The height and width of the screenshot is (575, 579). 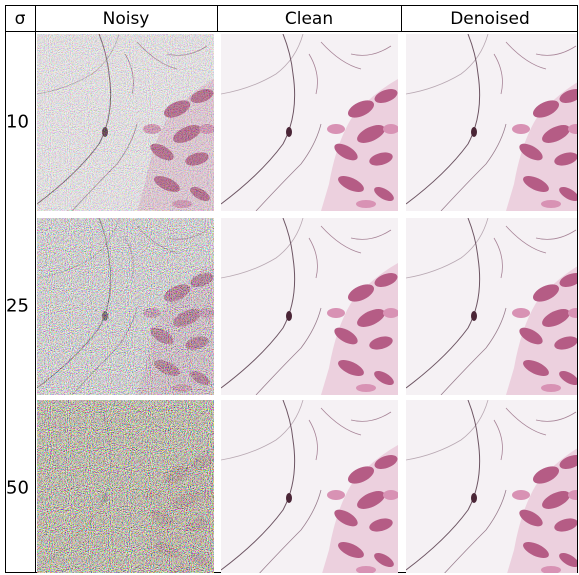 What do you see at coordinates (20, 19) in the screenshot?
I see `header-cell: σ` at bounding box center [20, 19].